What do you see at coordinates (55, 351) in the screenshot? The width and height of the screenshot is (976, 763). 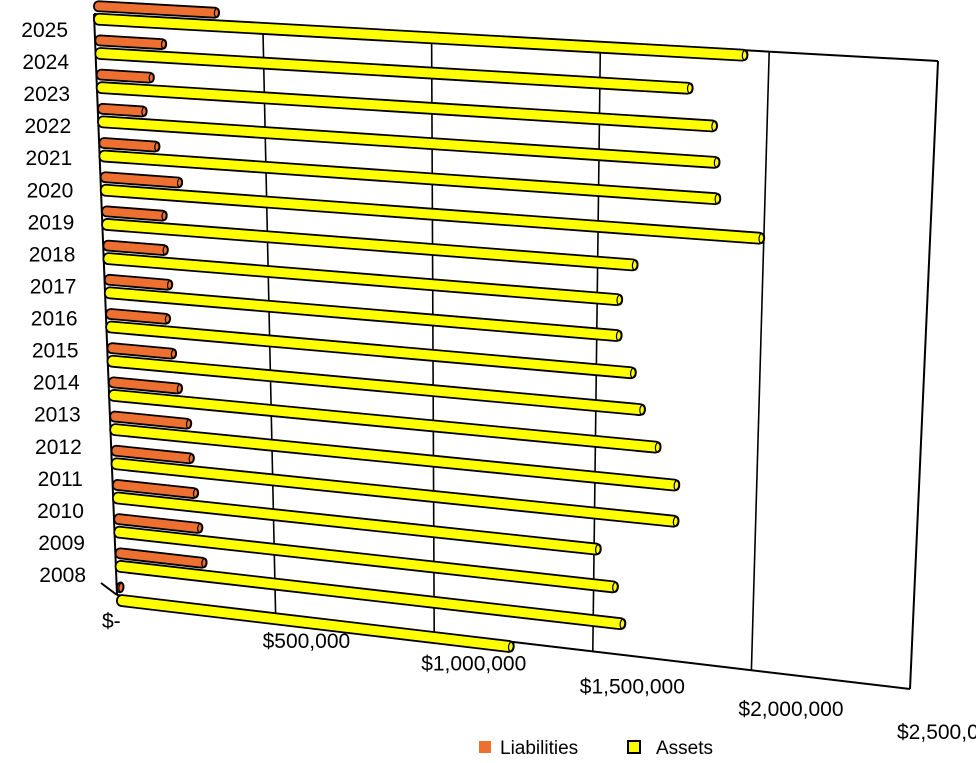 I see `category-label: 2015` at bounding box center [55, 351].